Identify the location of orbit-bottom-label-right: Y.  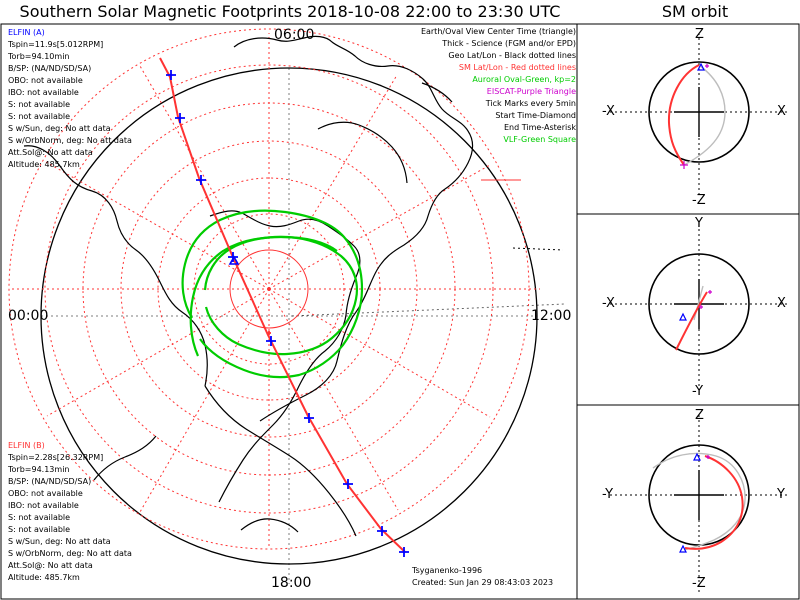
(781, 494).